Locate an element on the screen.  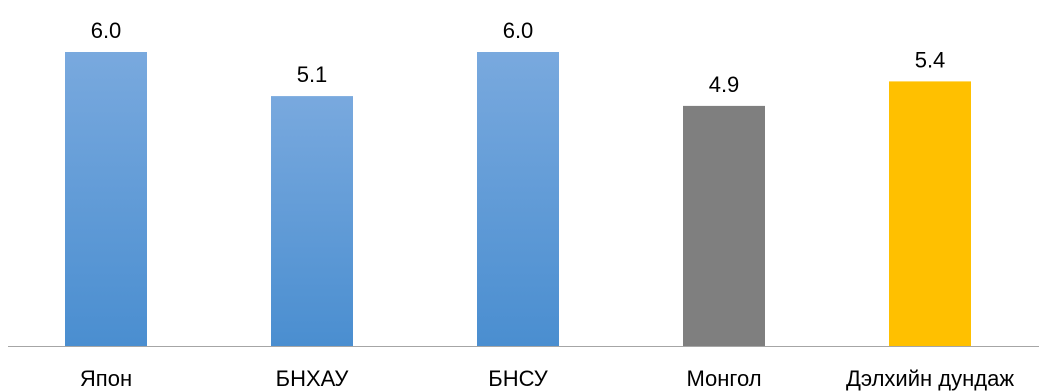
data-label-5: 5.4 is located at coordinates (930, 59).